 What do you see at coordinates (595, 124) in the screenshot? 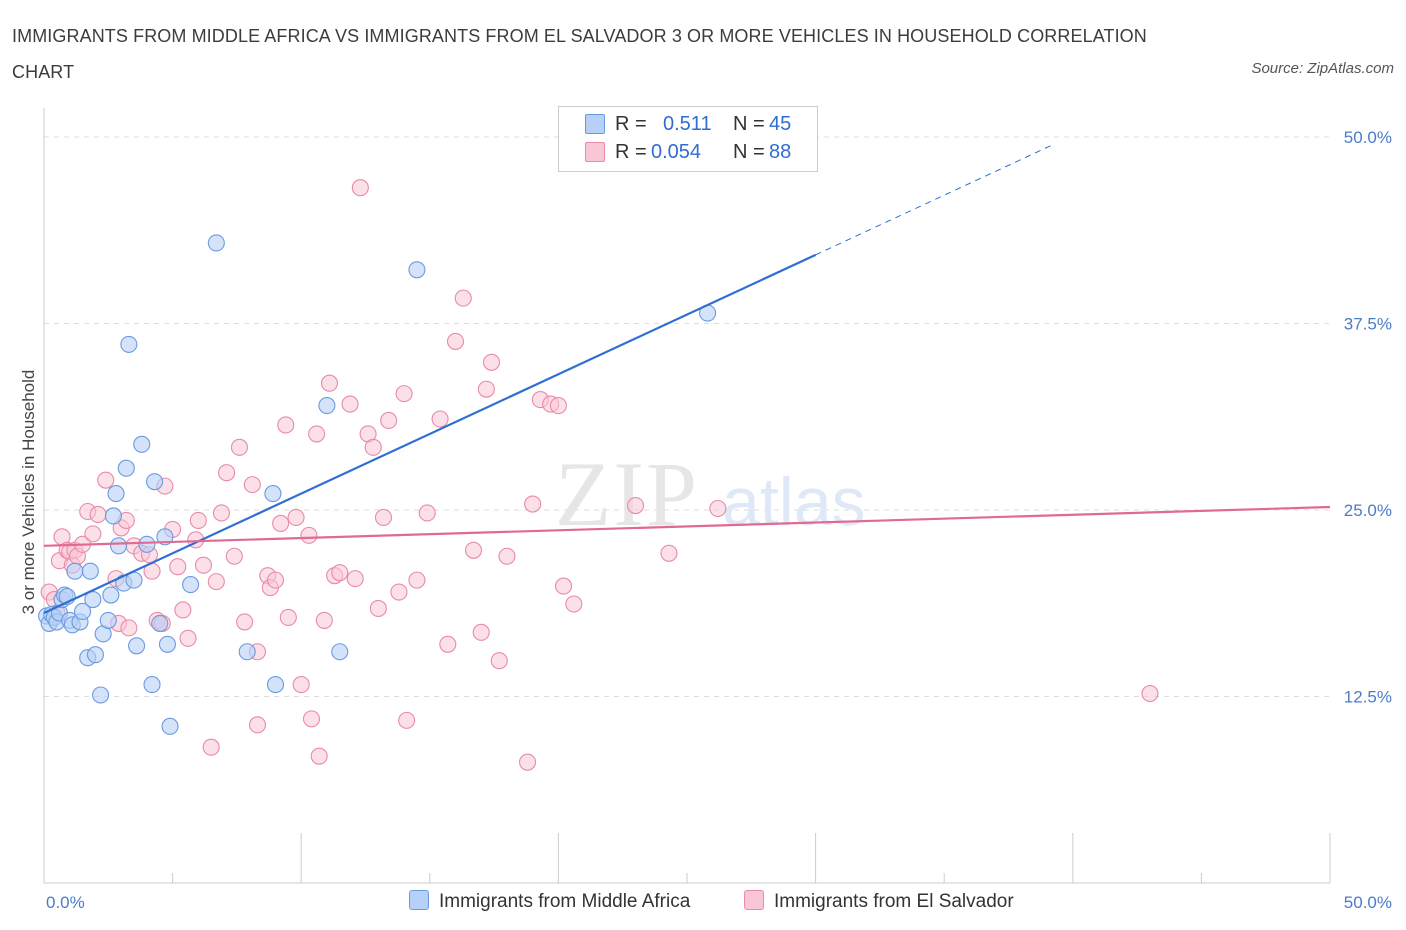
I see `legend-swatch-blue` at bounding box center [595, 124].